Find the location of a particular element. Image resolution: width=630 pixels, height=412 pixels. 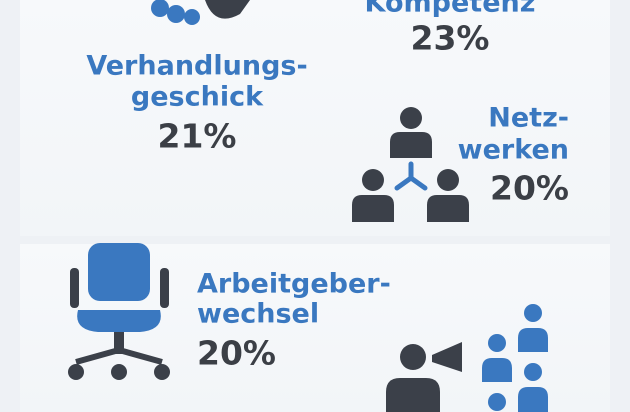

network-icon is located at coordinates (410, 164).